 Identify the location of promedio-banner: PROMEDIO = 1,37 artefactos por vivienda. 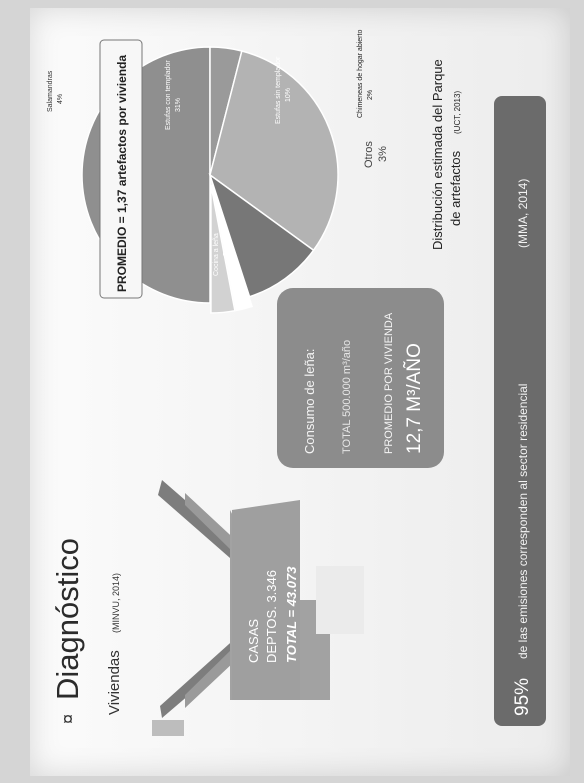
(121, 169).